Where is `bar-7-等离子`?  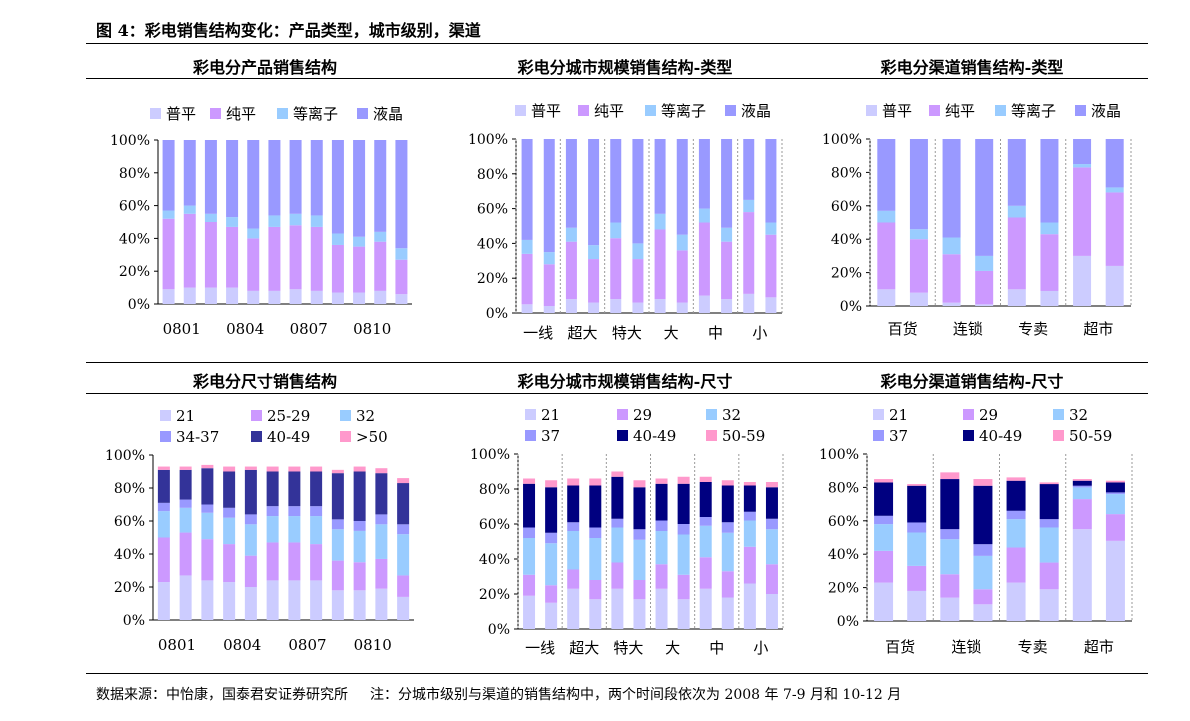 bar-7-等离子 is located at coordinates (660, 221).